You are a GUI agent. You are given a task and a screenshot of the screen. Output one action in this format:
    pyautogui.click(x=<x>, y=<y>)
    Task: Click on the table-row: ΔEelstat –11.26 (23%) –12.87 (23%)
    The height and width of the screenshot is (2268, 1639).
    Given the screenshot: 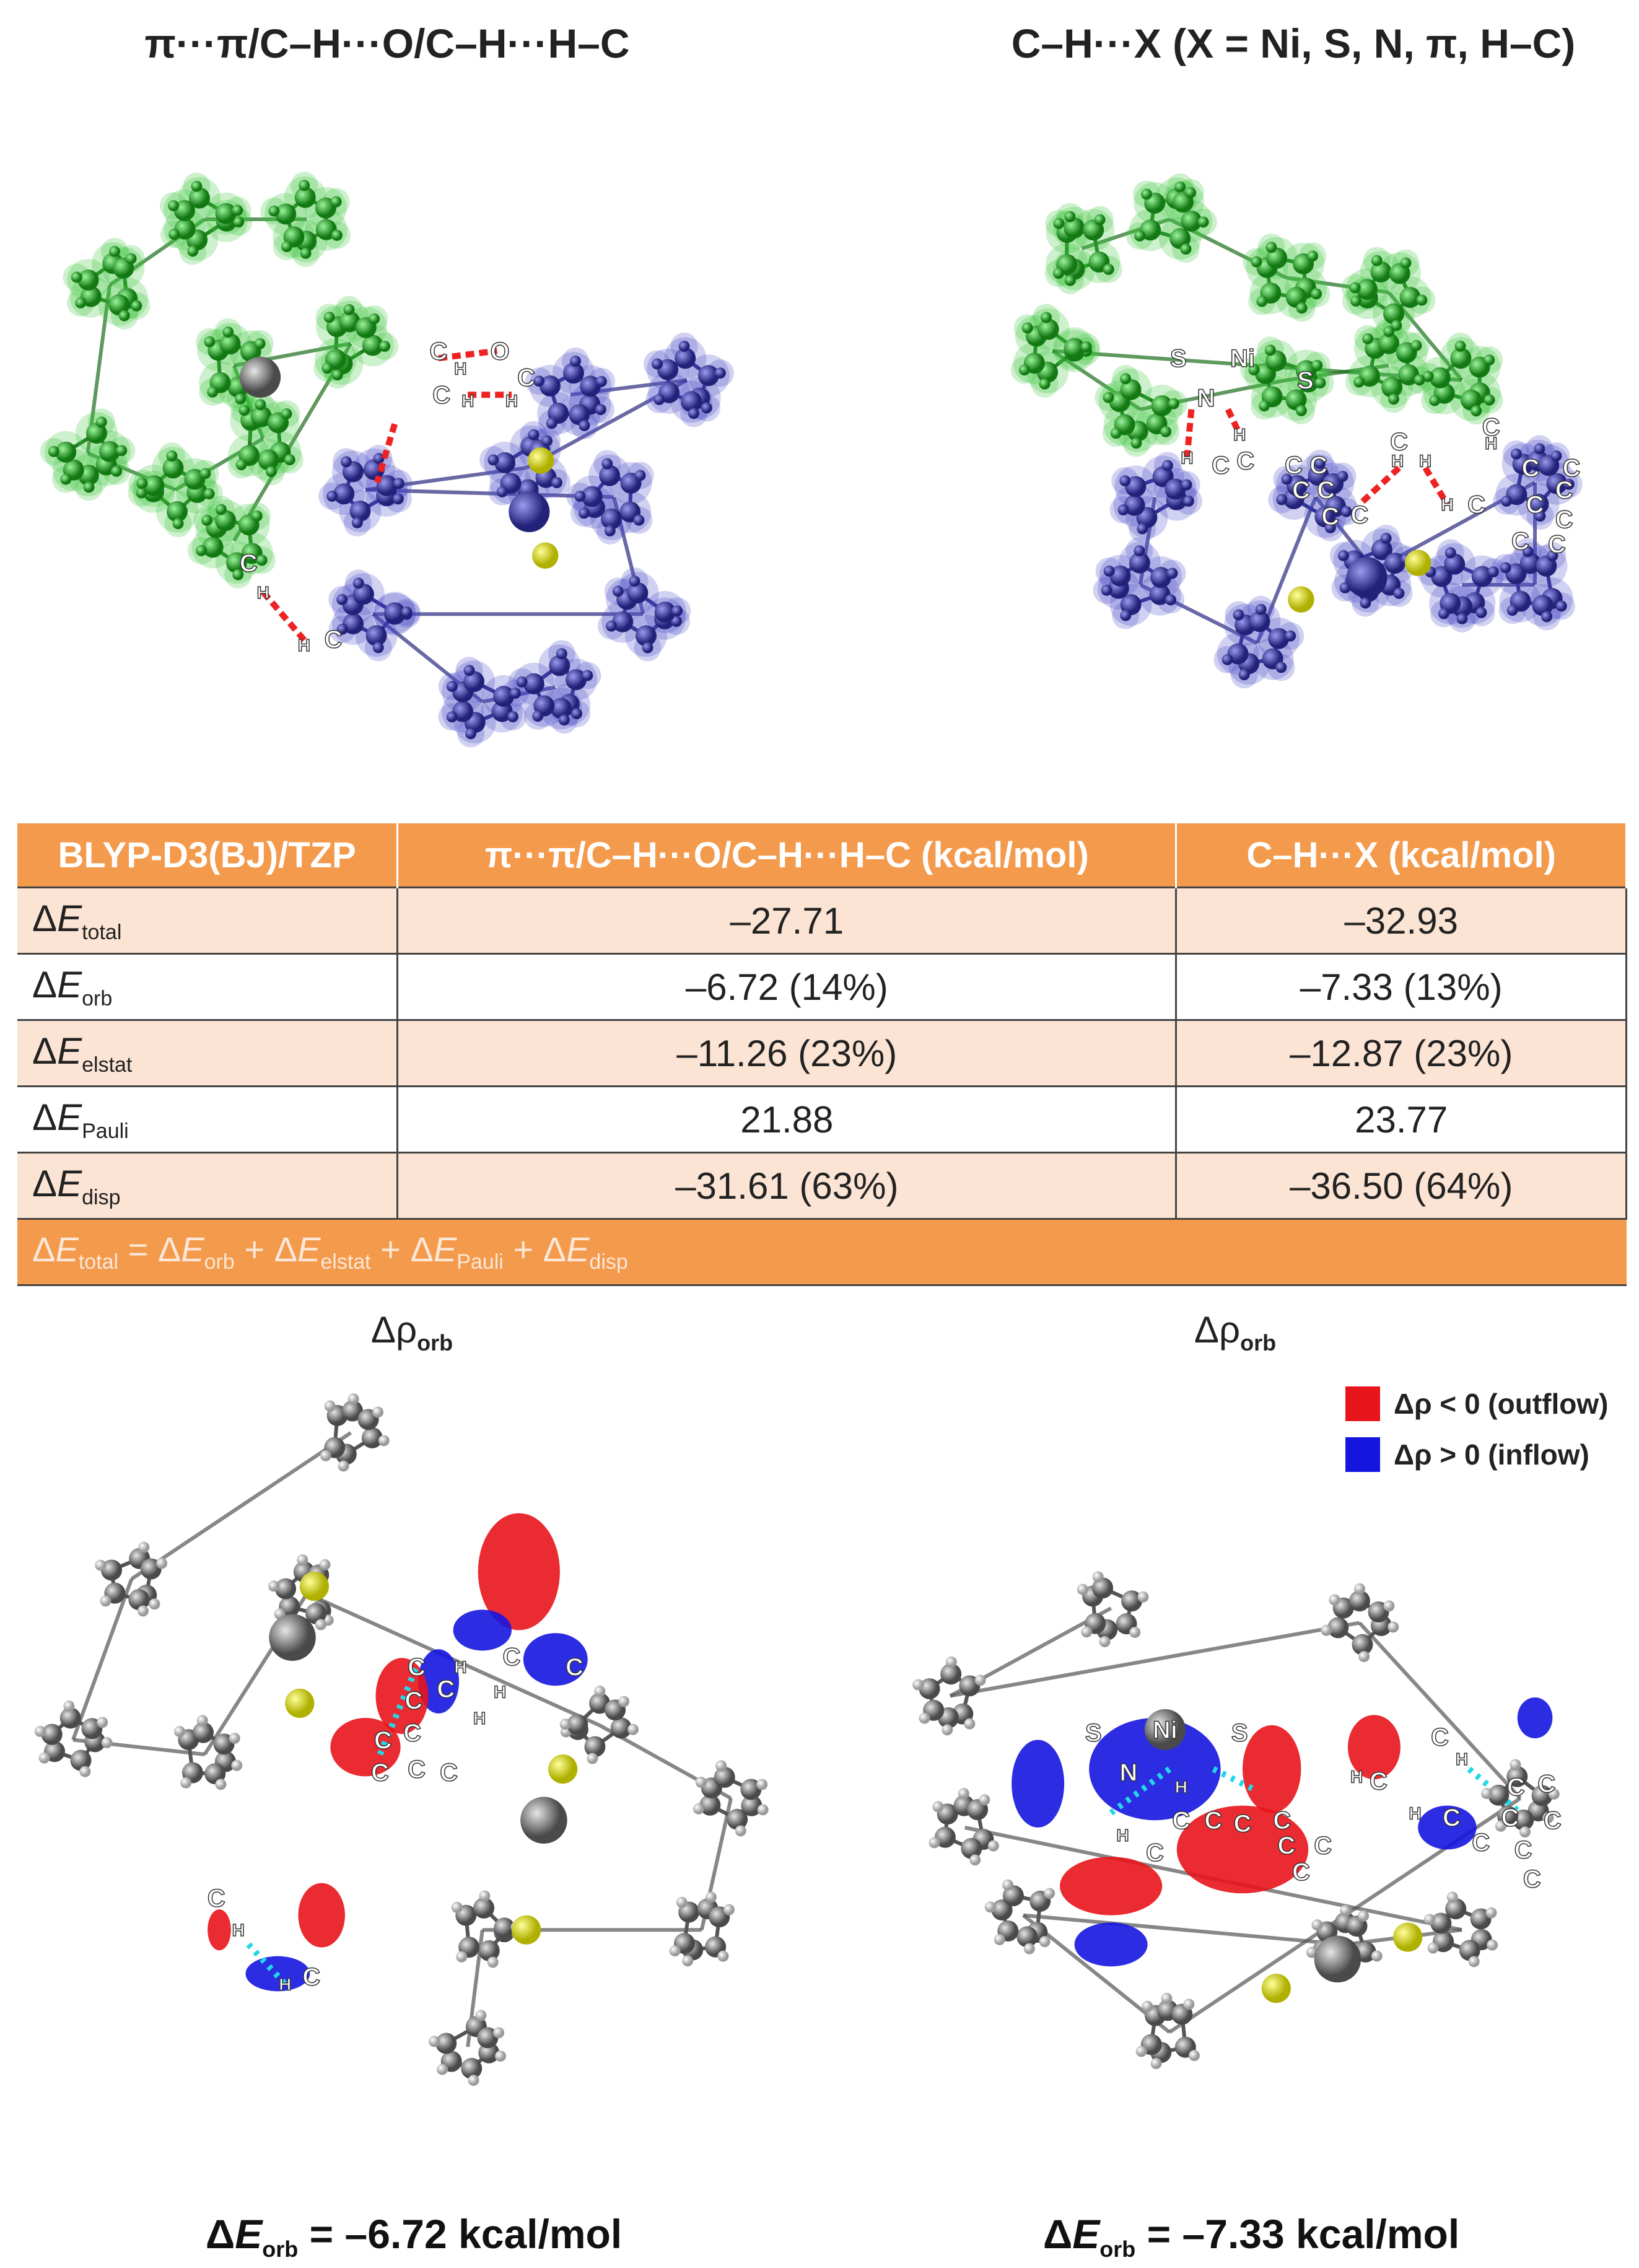 What is the action you would take?
    pyautogui.click(x=822, y=1053)
    